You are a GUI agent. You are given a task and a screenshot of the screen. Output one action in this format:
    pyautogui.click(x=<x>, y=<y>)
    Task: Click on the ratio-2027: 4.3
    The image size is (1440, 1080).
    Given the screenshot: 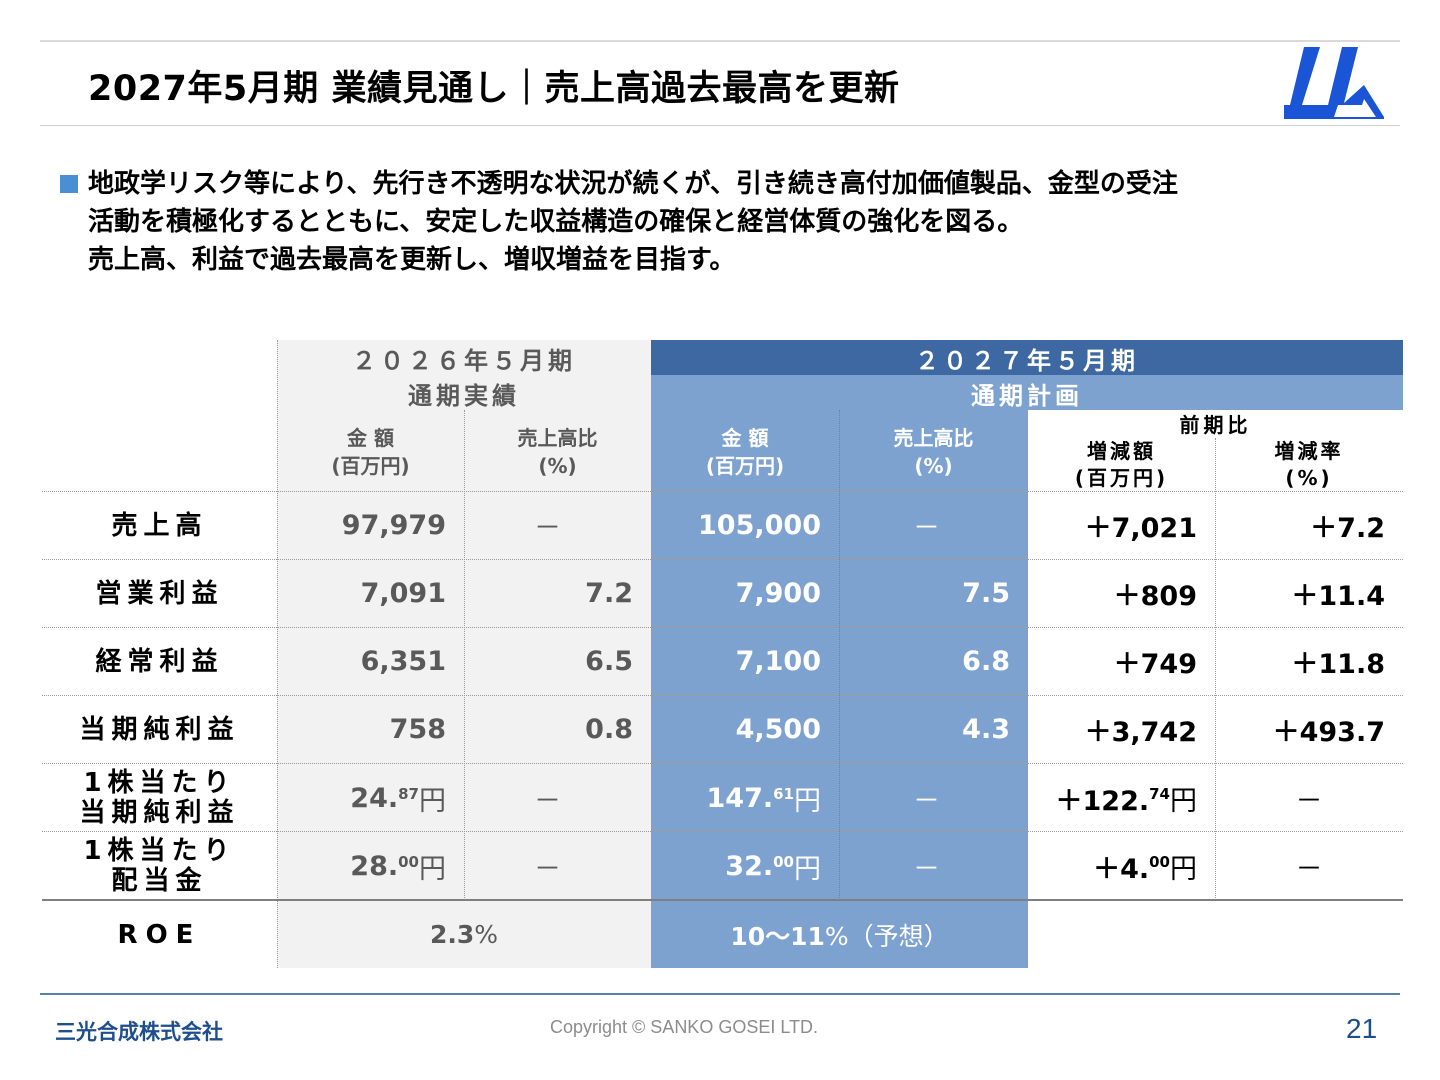 What is the action you would take?
    pyautogui.click(x=986, y=729)
    